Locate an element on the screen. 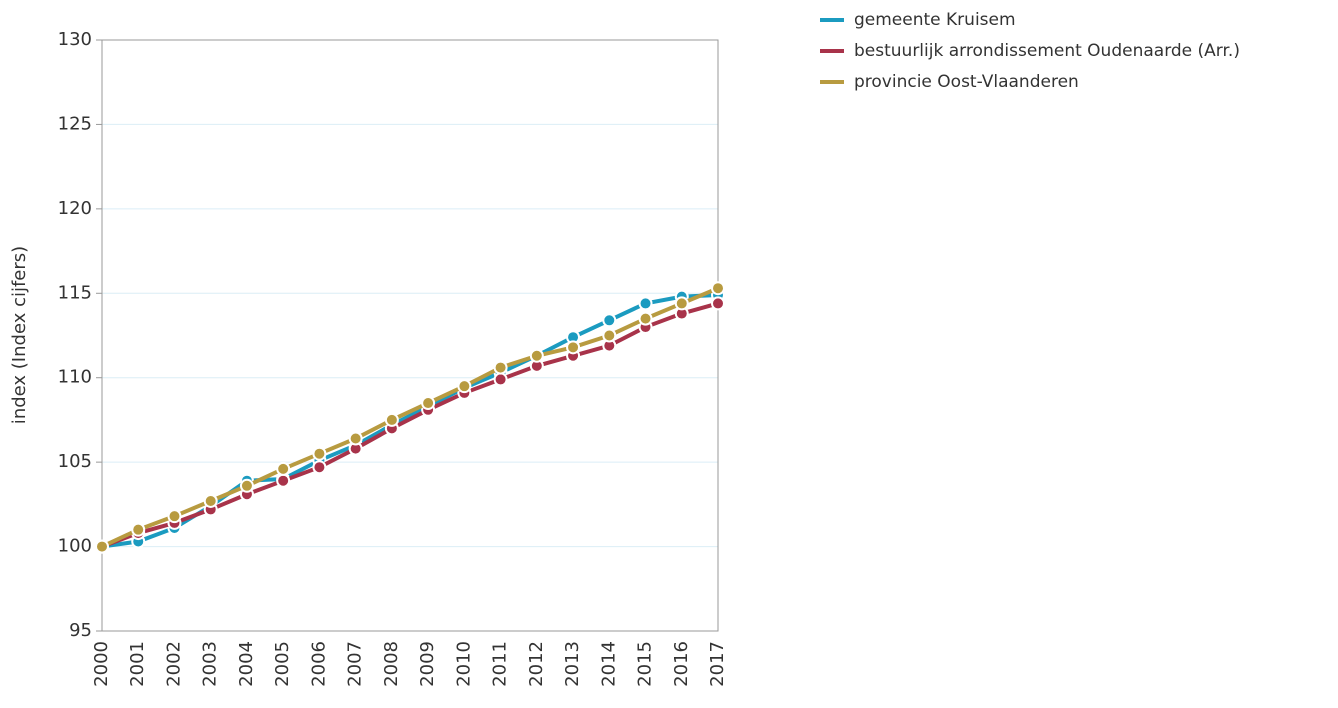 Image resolution: width=1338 pixels, height=708 pixels. y-tick-label: 120 is located at coordinates (75, 208).